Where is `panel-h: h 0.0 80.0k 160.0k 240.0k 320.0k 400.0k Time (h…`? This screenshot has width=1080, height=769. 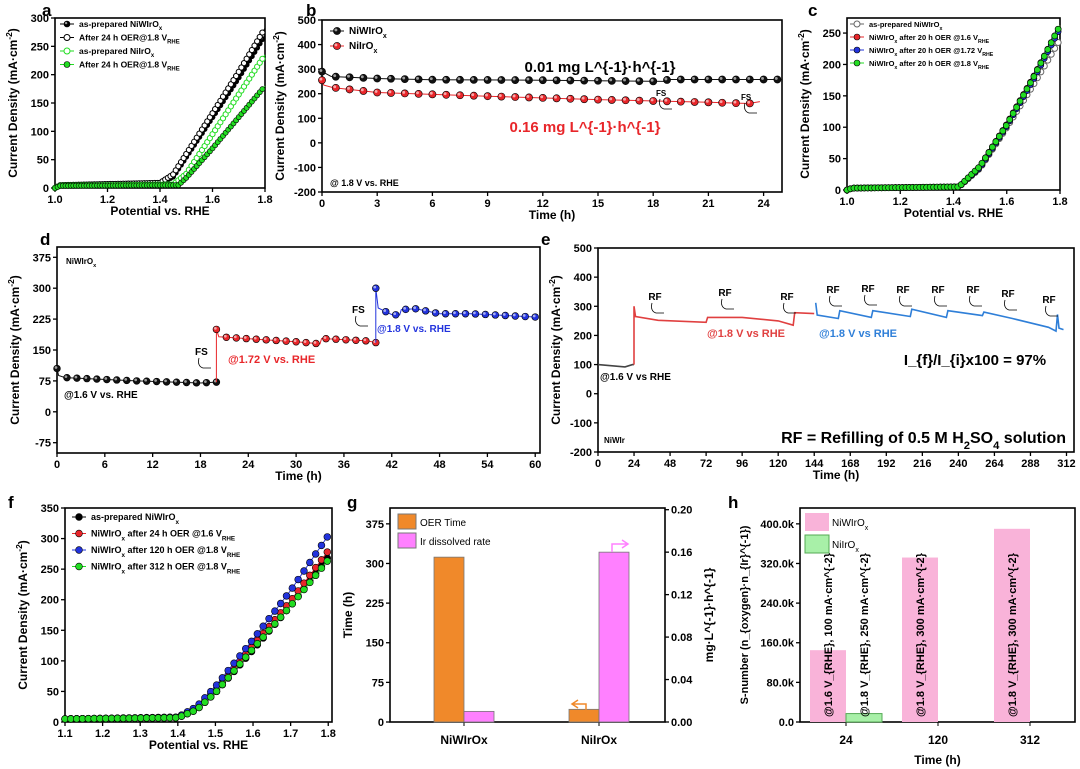
panel-h: h 0.0 80.0k 160.0k 240.0k 320.0k 400.0k Time (h… is located at coordinates (902, 630).